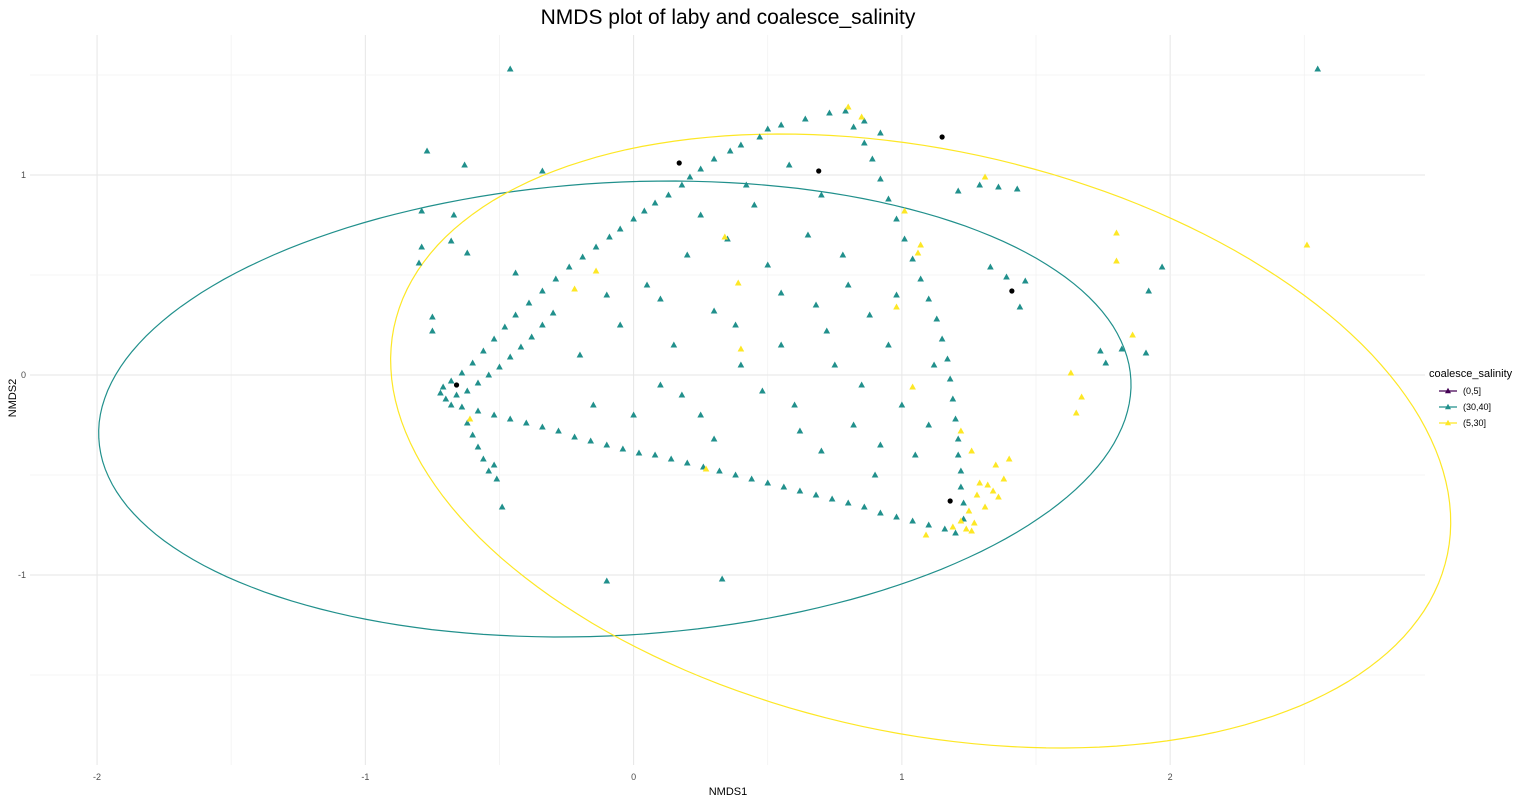  I want to click on legend-title: coalesce_salinity, so click(1471, 374).